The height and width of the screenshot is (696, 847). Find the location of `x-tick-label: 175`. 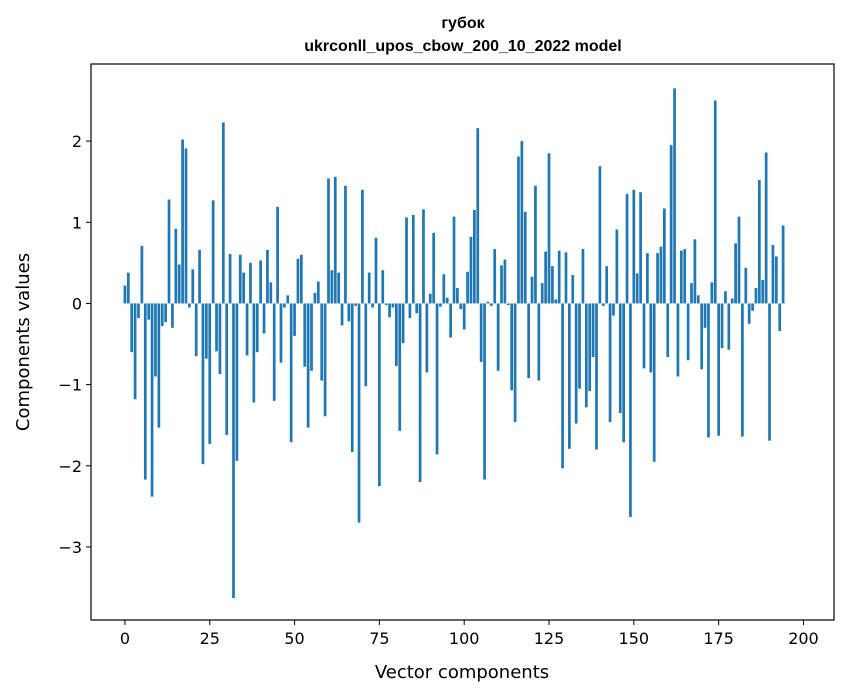

x-tick-label: 175 is located at coordinates (718, 638).